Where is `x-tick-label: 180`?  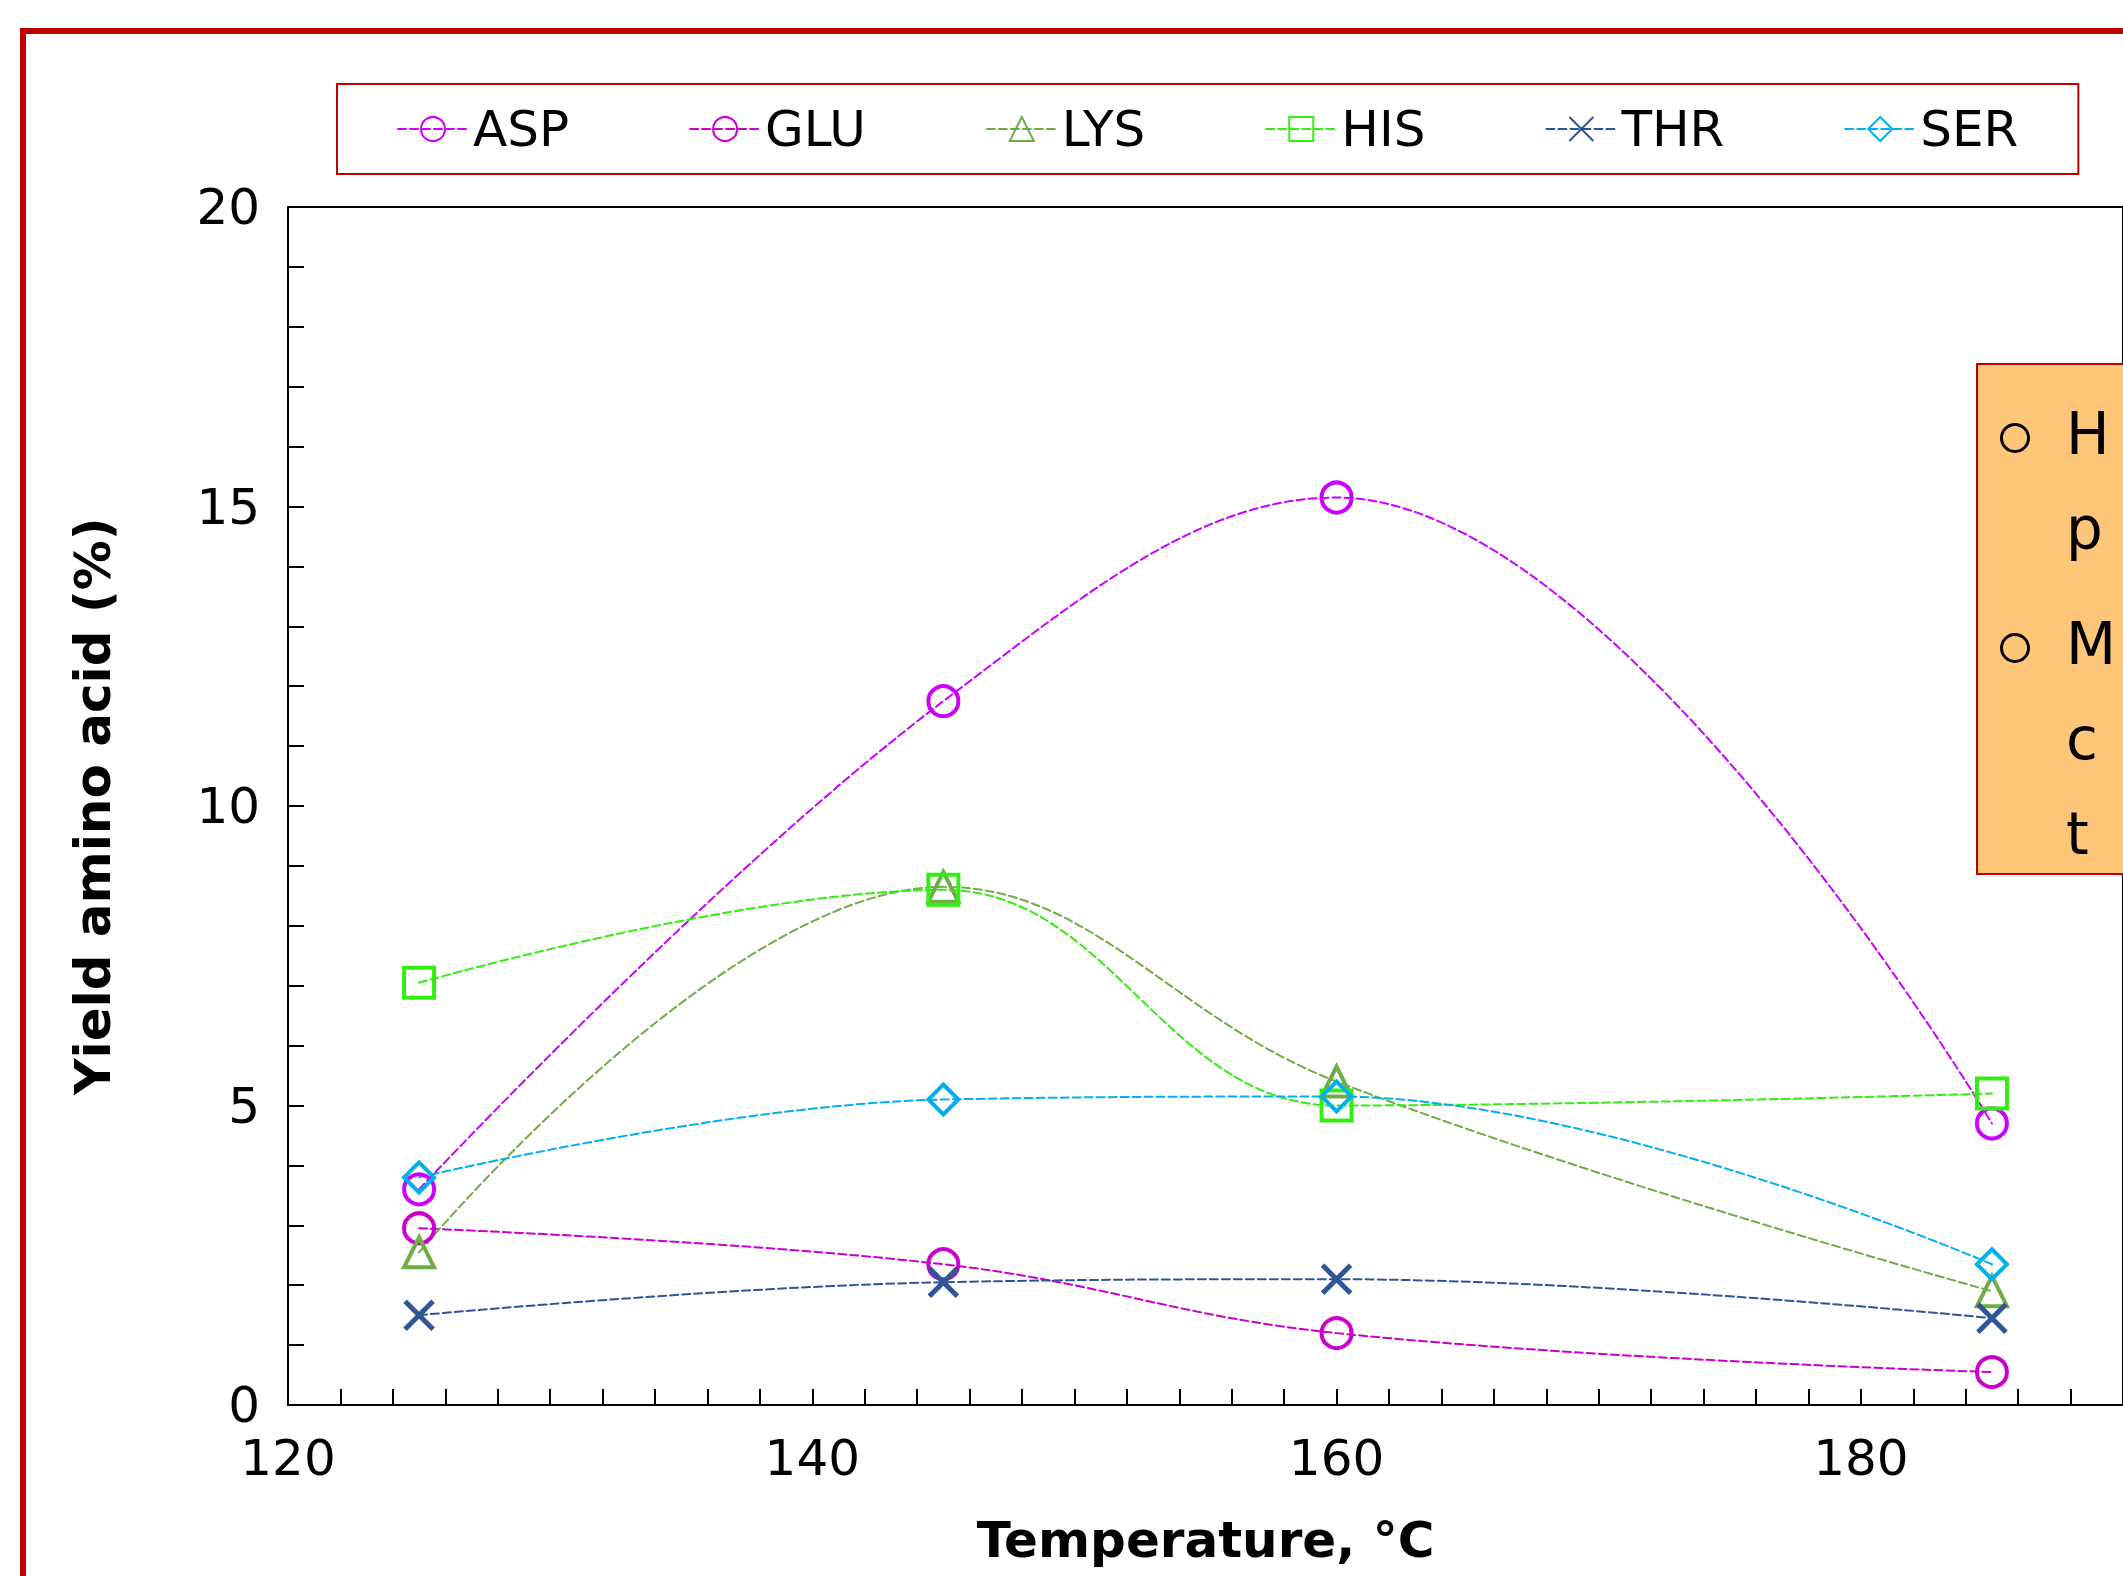 x-tick-label: 180 is located at coordinates (1861, 1458).